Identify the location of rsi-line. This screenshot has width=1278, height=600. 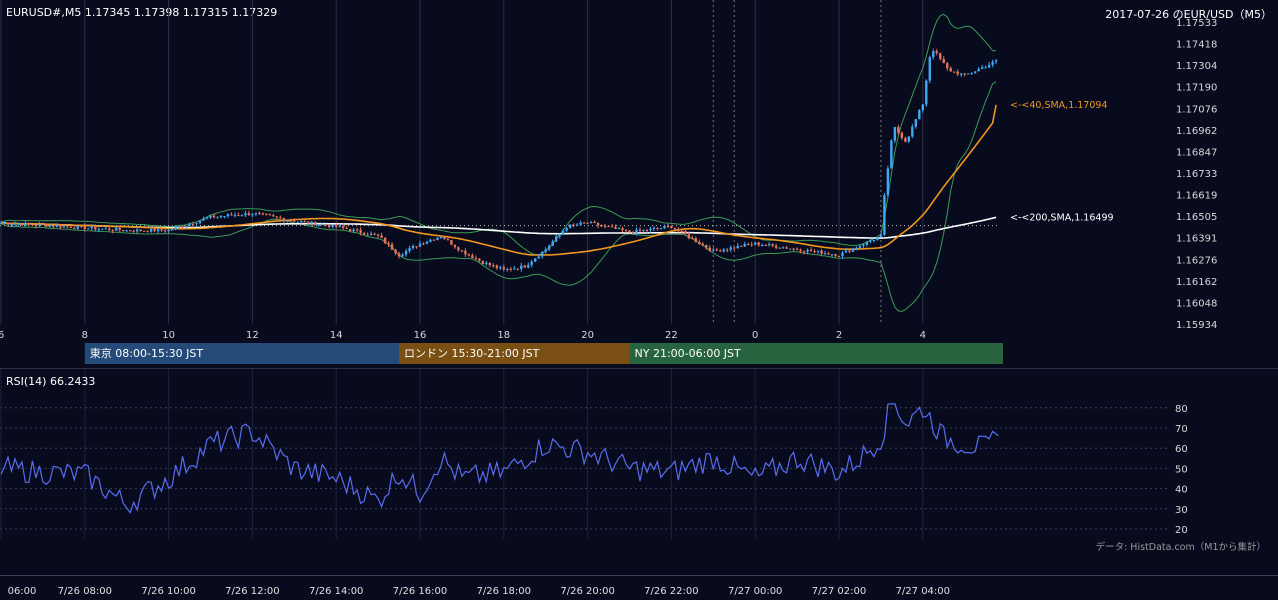
(499, 458).